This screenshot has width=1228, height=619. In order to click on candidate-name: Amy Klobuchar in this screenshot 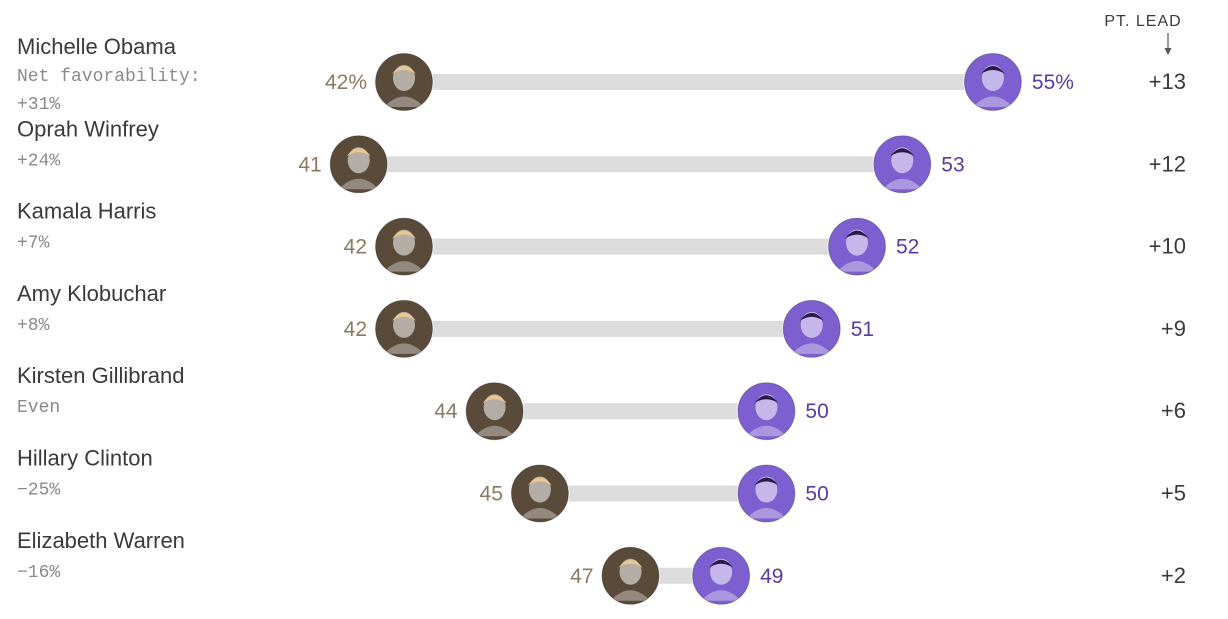, I will do `click(91, 293)`.